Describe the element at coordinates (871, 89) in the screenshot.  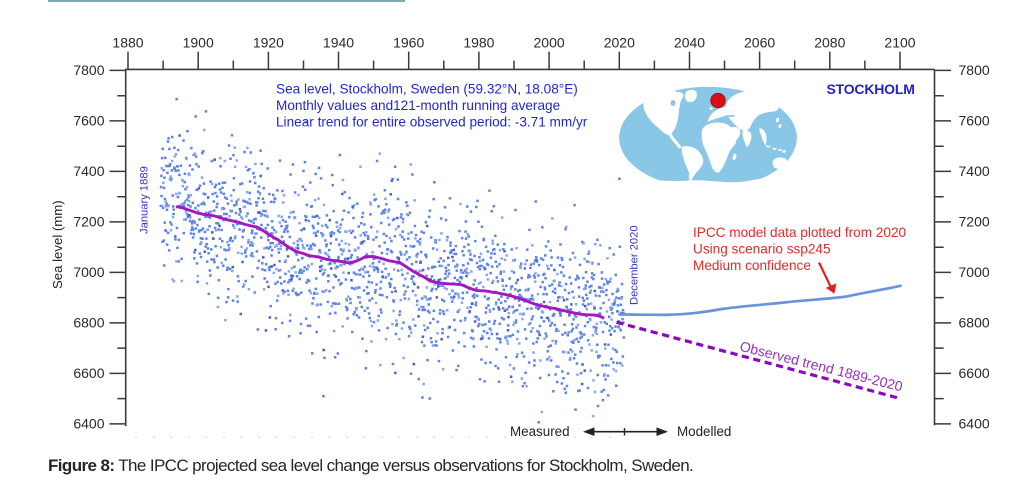
I see `svg-text: STOCKHOLM` at that location.